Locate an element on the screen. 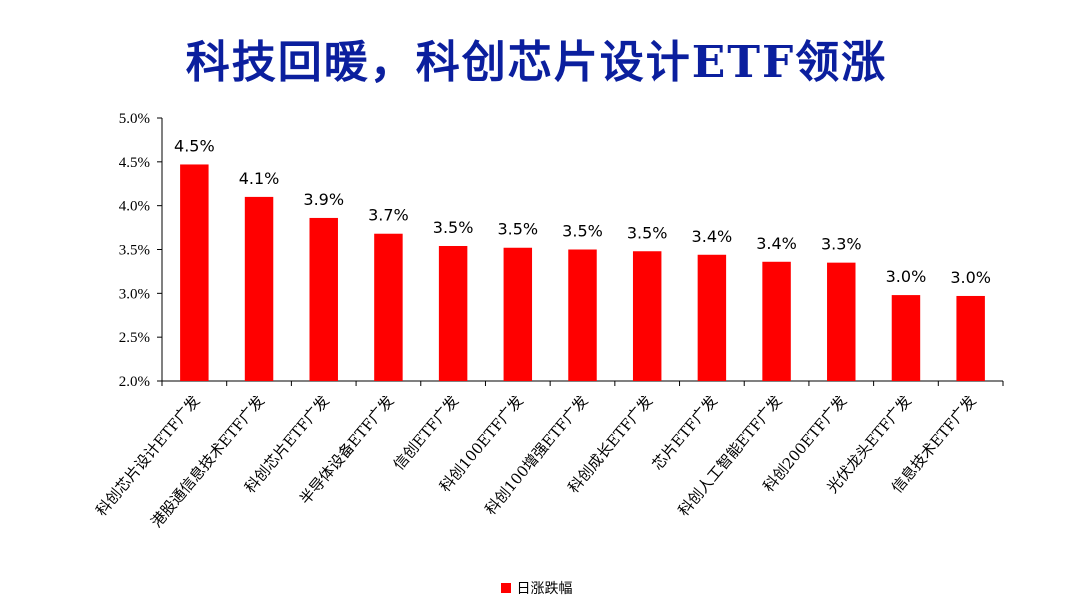  data-label: 3.7% is located at coordinates (388, 215).